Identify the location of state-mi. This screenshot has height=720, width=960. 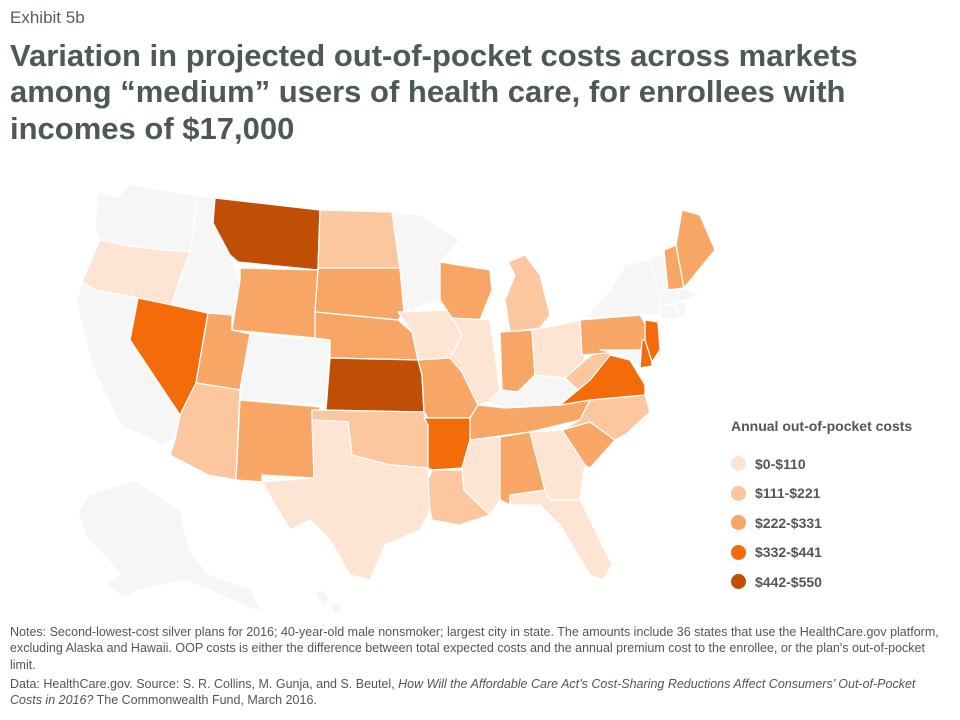
(527, 293).